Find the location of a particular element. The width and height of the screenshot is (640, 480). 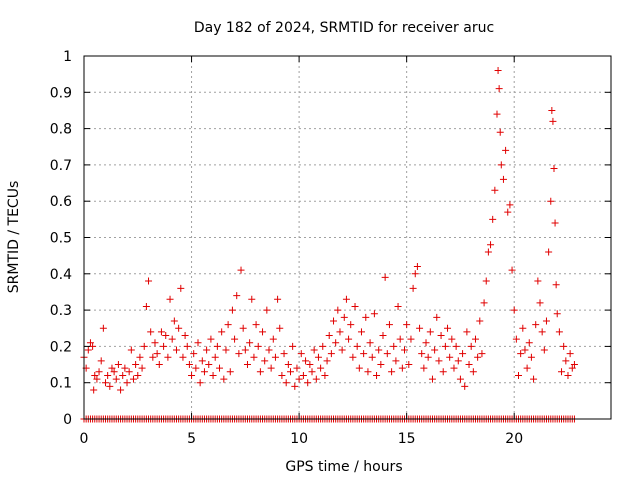

y-tick-label: 0.2 is located at coordinates (61, 347).